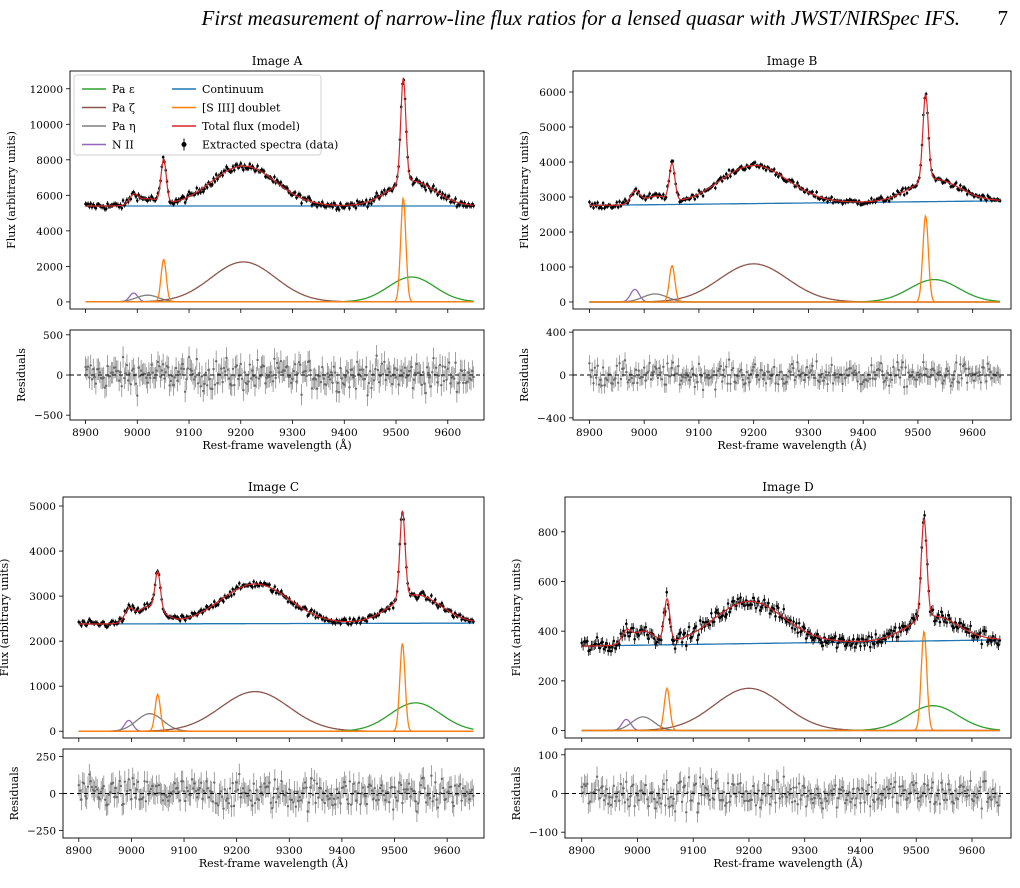  Describe the element at coordinates (11, 190) in the screenshot. I see `y-axis-label: Flux (arbitrary units)` at that location.